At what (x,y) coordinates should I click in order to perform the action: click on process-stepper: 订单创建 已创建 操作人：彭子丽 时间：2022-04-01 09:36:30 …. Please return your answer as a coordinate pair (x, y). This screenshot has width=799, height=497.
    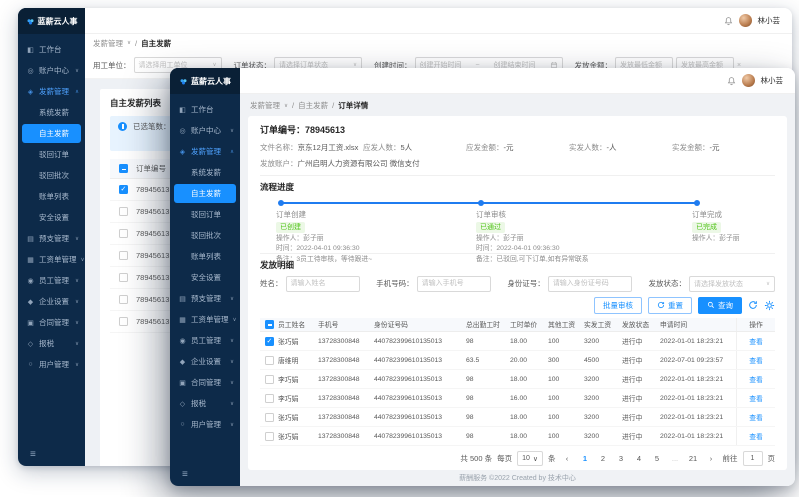
    Looking at the image, I should click on (517, 231).